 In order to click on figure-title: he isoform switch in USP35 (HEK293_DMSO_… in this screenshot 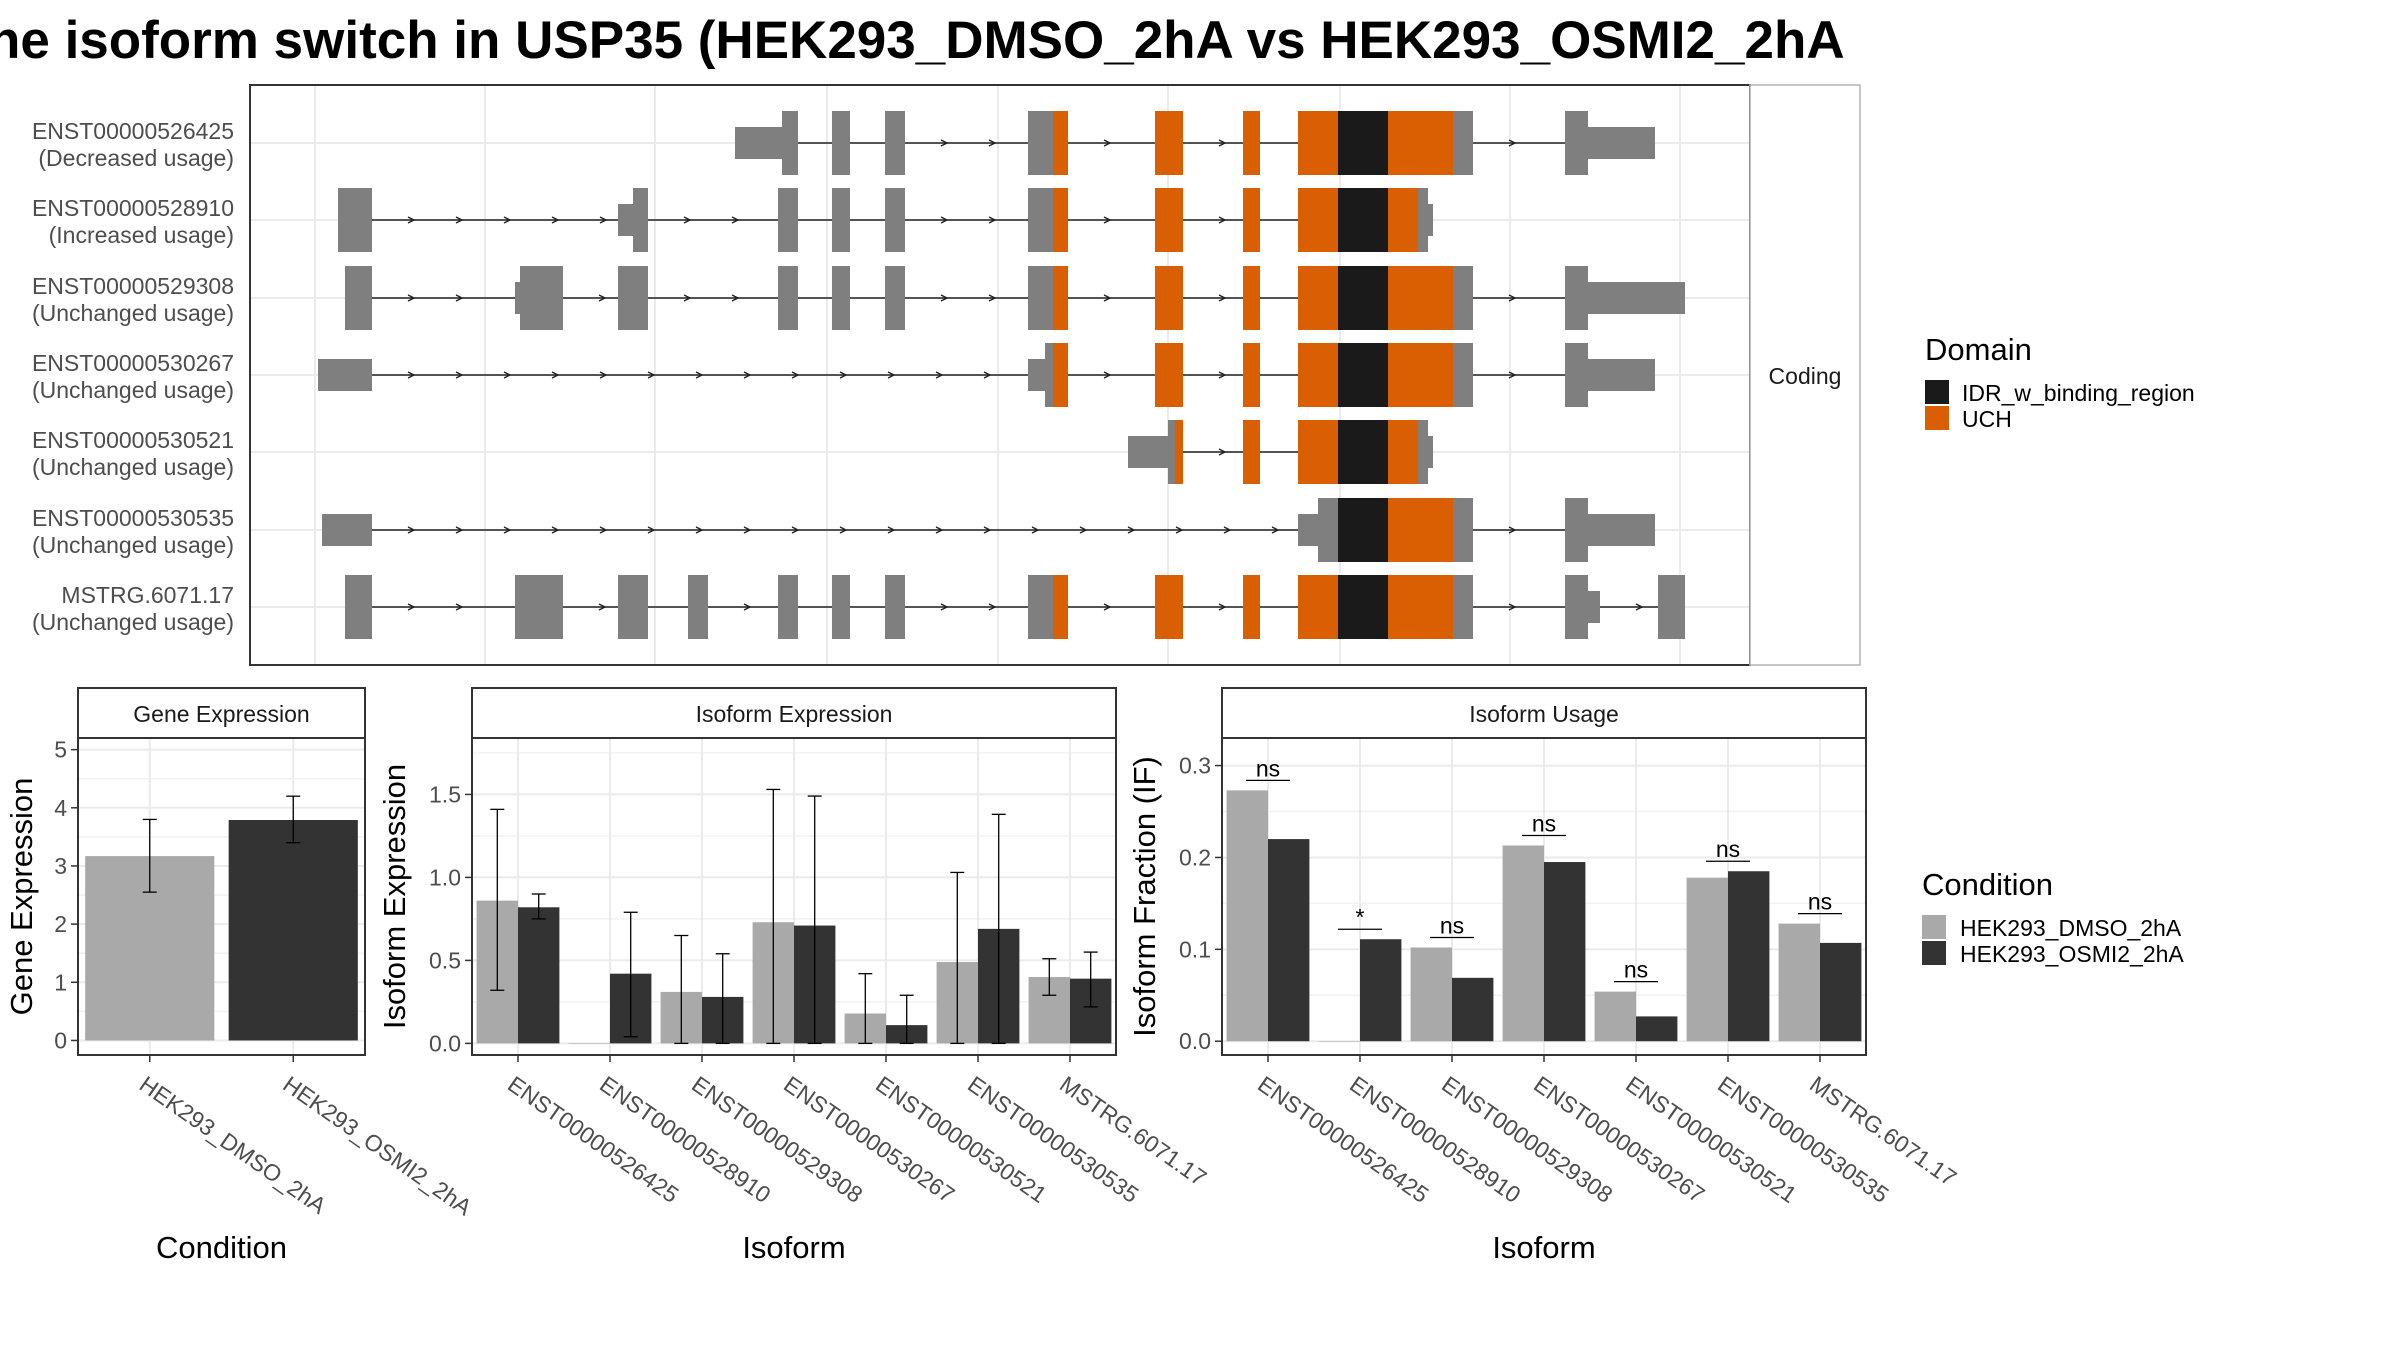, I will do `click(922, 40)`.